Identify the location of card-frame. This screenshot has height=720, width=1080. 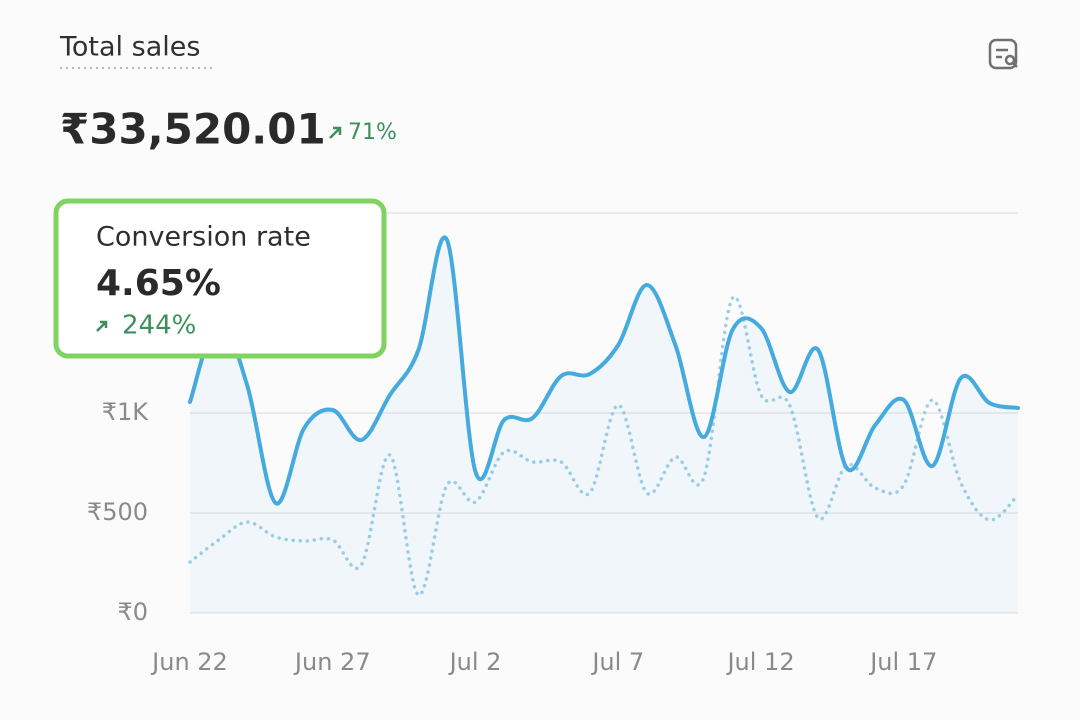
(220, 278).